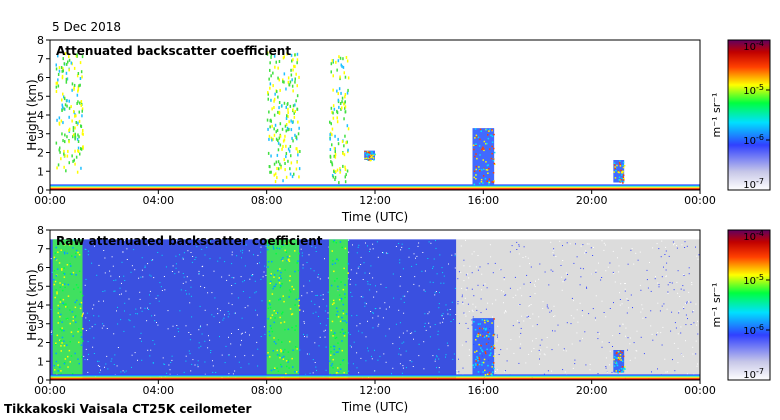 The width and height of the screenshot is (780, 420). What do you see at coordinates (592, 390) in the screenshot?
I see `x-tick-label: 20:00` at bounding box center [592, 390].